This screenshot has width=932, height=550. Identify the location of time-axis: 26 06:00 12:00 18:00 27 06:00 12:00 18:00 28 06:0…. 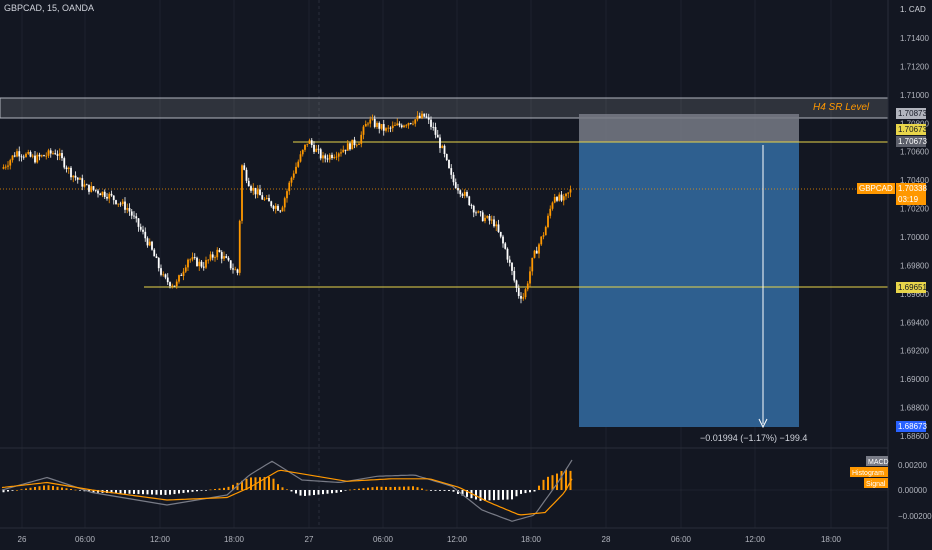
(430, 539).